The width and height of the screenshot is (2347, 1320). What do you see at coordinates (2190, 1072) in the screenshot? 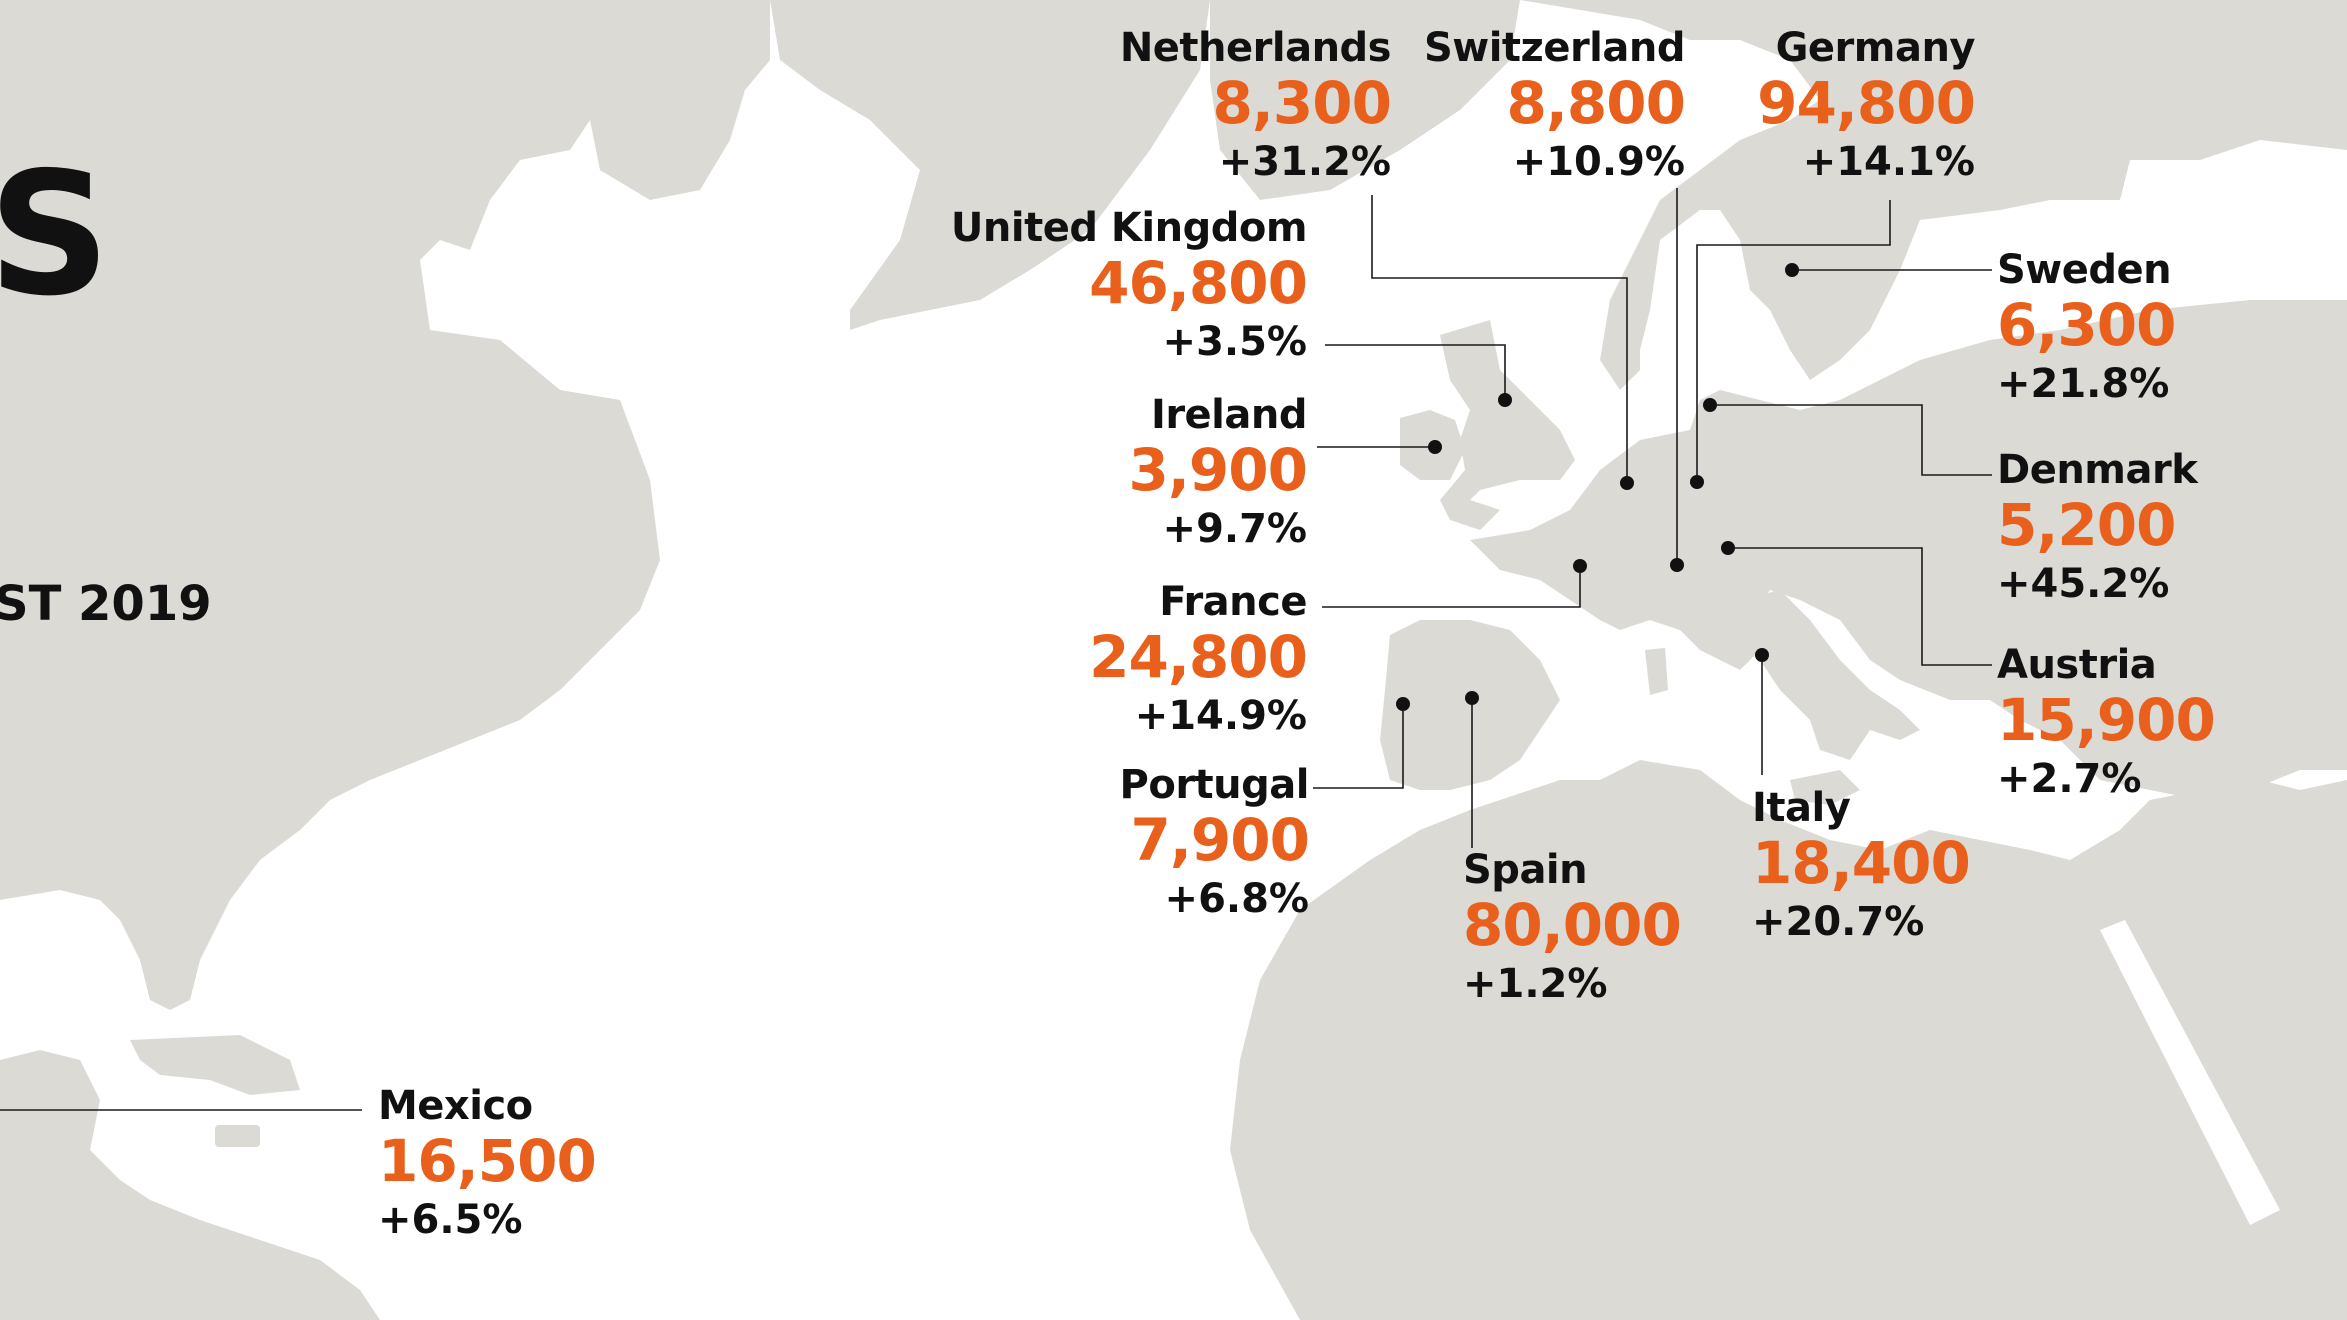
I see `red-sea-gap` at bounding box center [2190, 1072].